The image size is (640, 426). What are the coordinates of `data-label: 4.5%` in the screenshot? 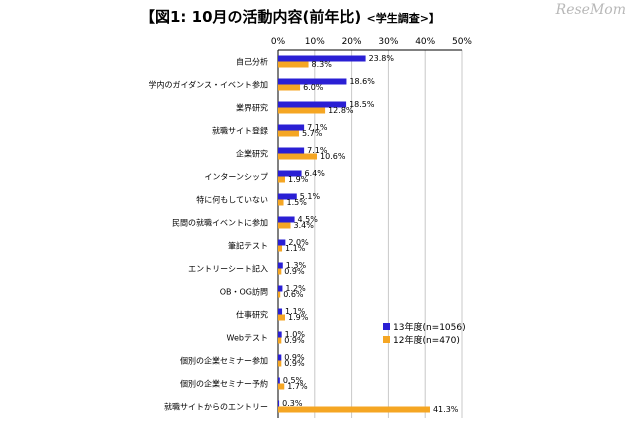 It's located at (308, 219).